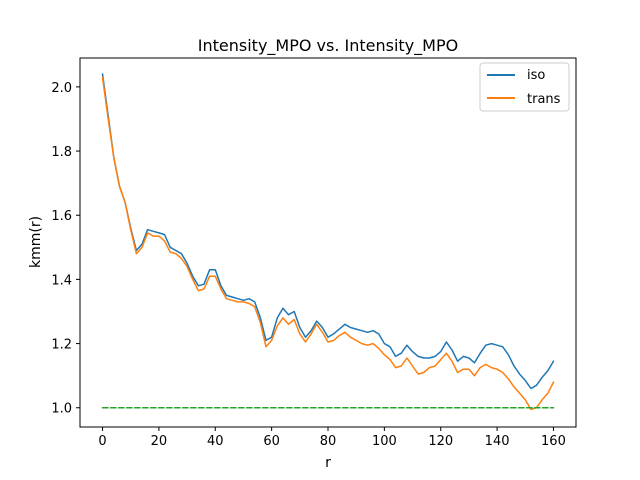 This screenshot has height=480, width=640. Describe the element at coordinates (497, 441) in the screenshot. I see `x-tick-label: 140` at that location.